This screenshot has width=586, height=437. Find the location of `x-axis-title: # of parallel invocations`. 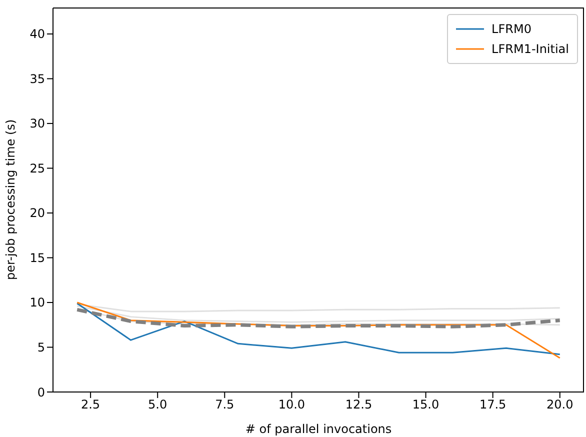

x-axis-title: # of parallel invocations is located at coordinates (318, 429).